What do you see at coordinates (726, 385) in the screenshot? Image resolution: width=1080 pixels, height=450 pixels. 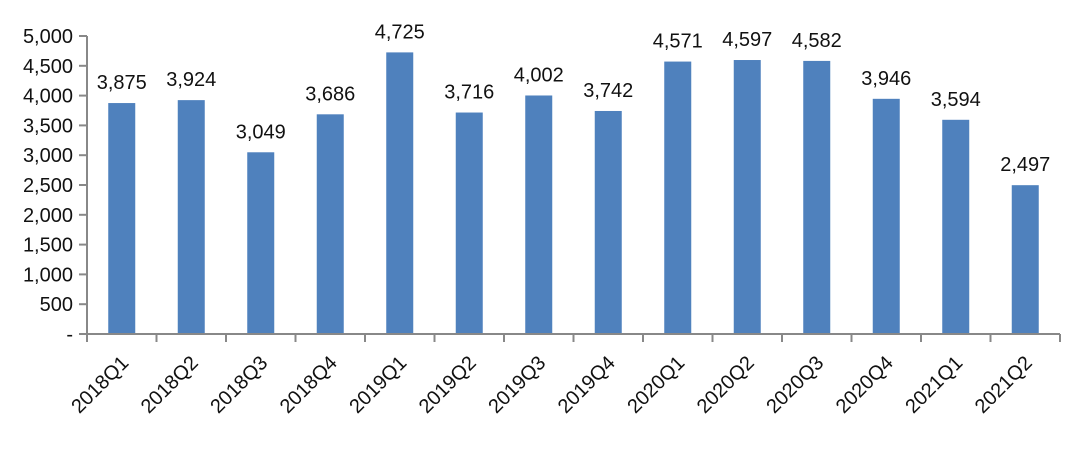 I see `x-tick-label: 2020Q2` at bounding box center [726, 385].